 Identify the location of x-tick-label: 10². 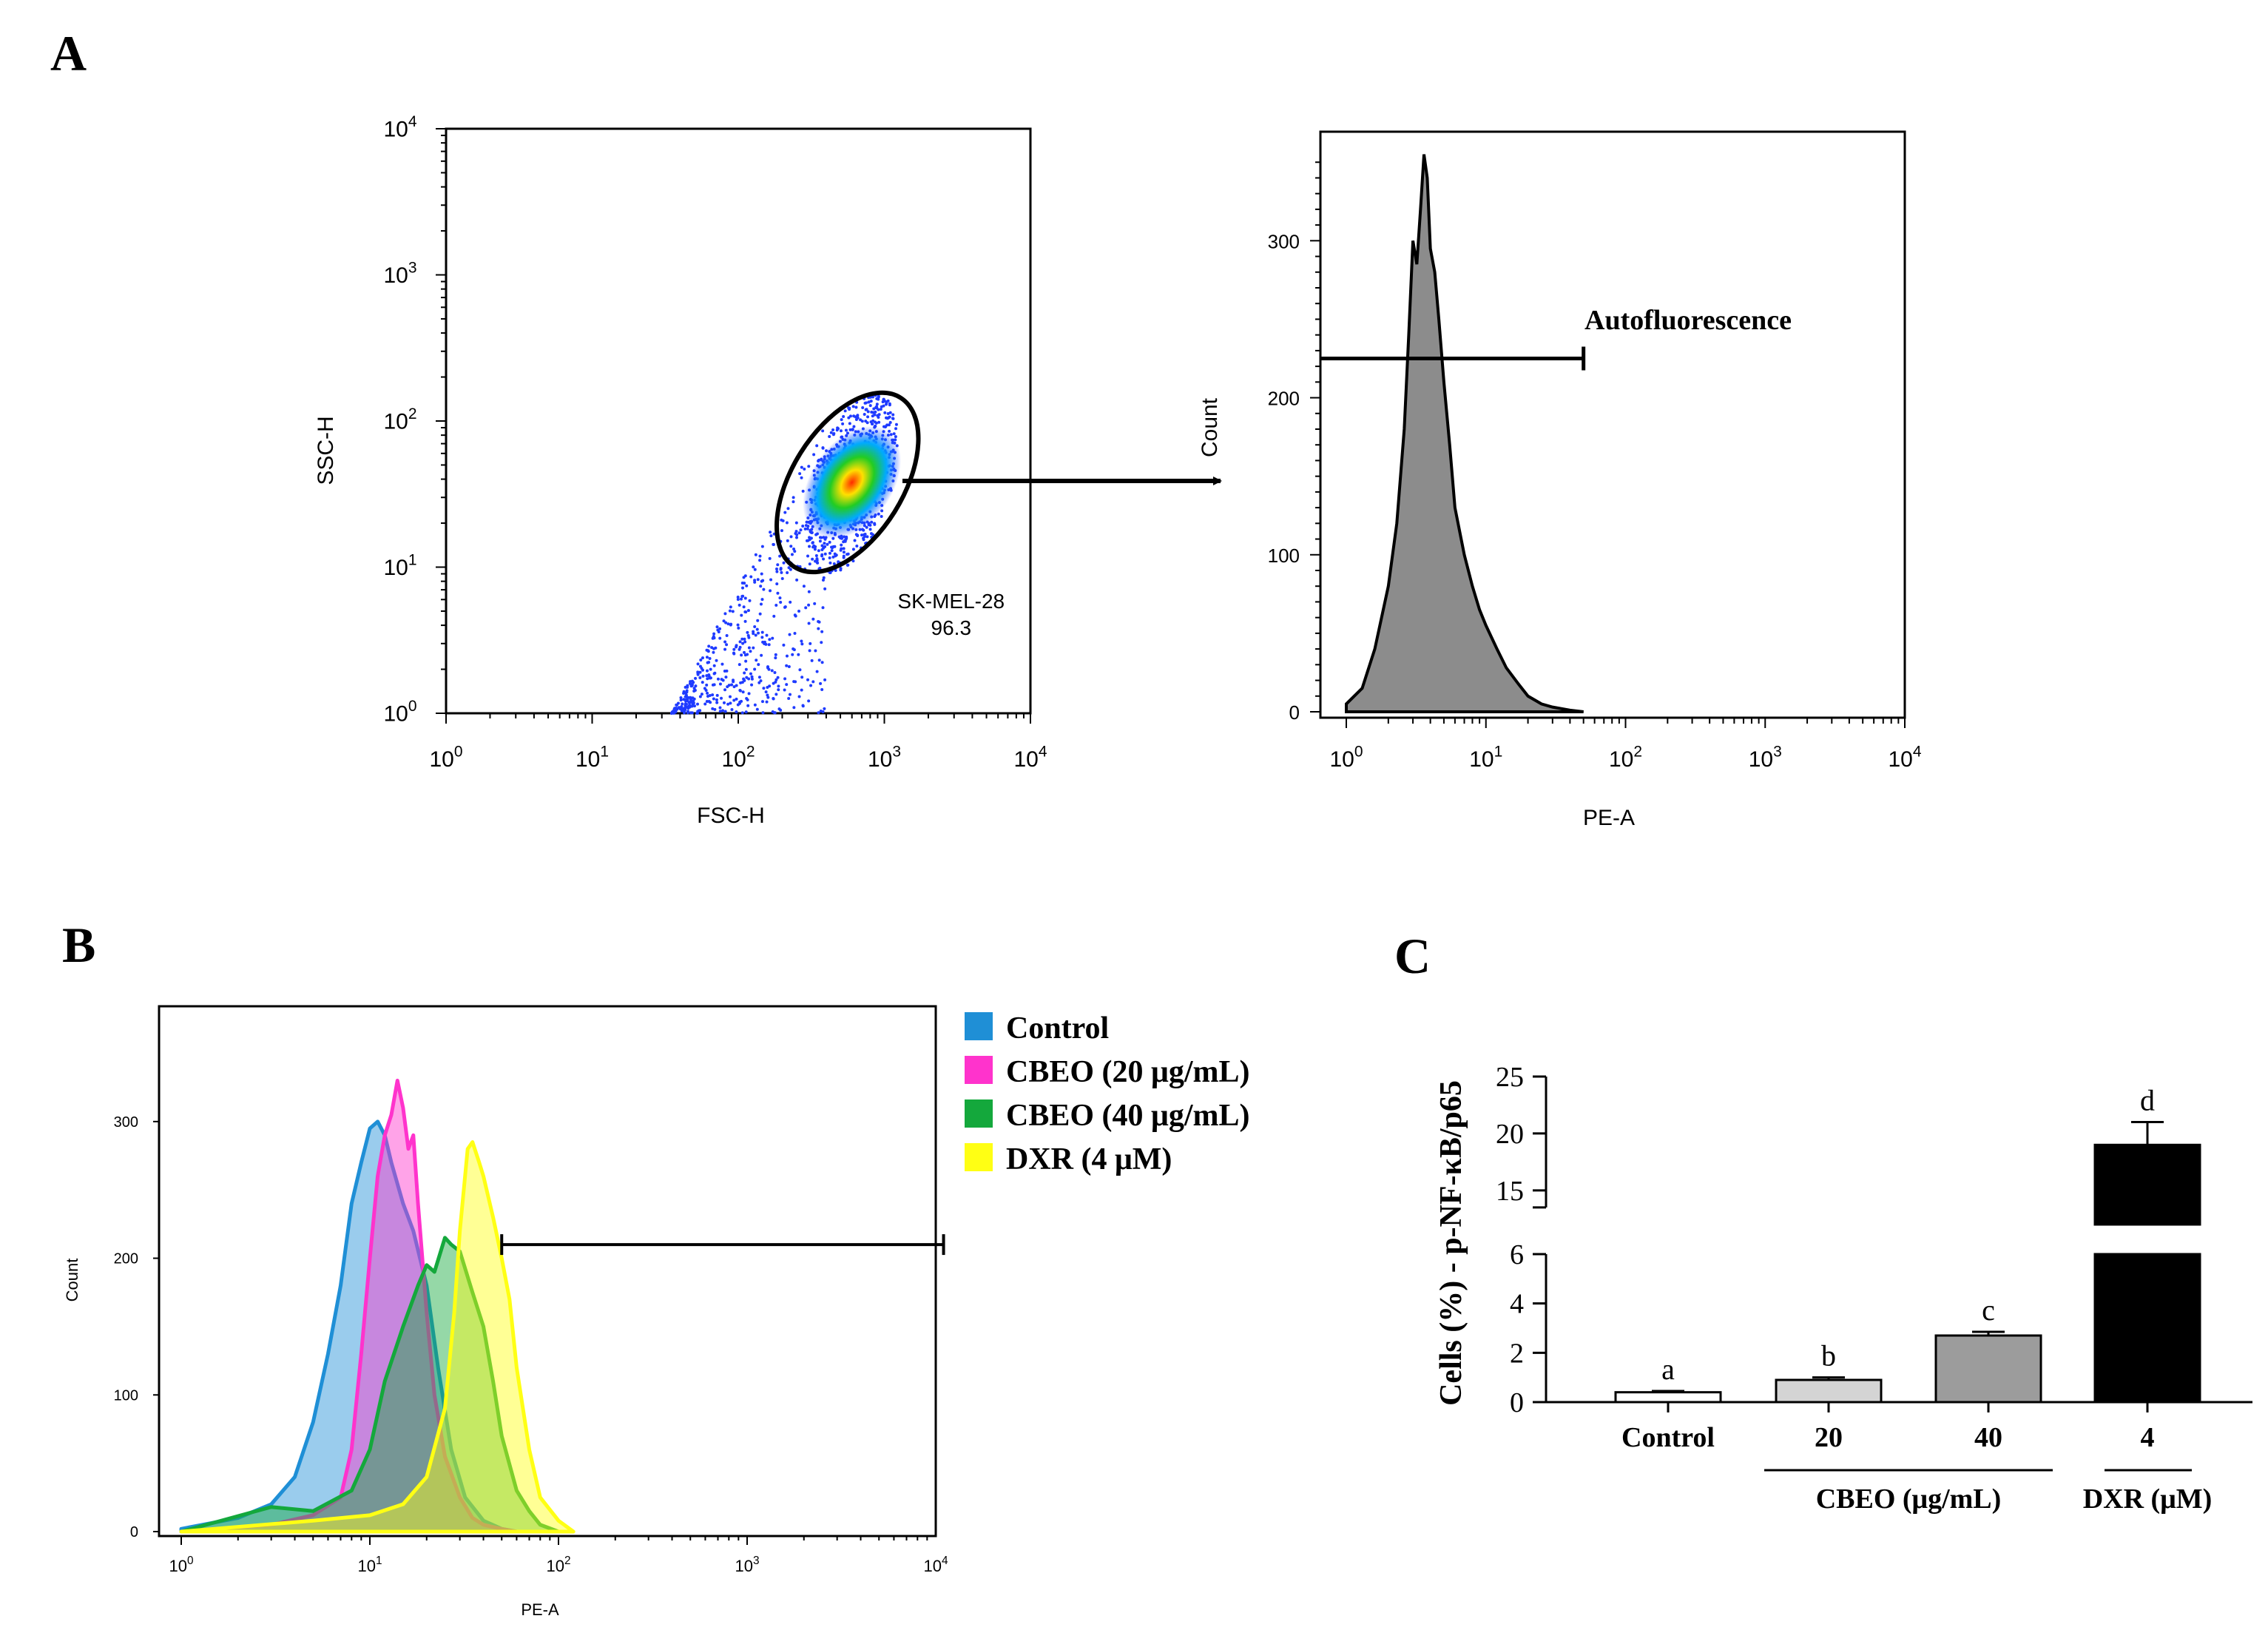
(558, 1565).